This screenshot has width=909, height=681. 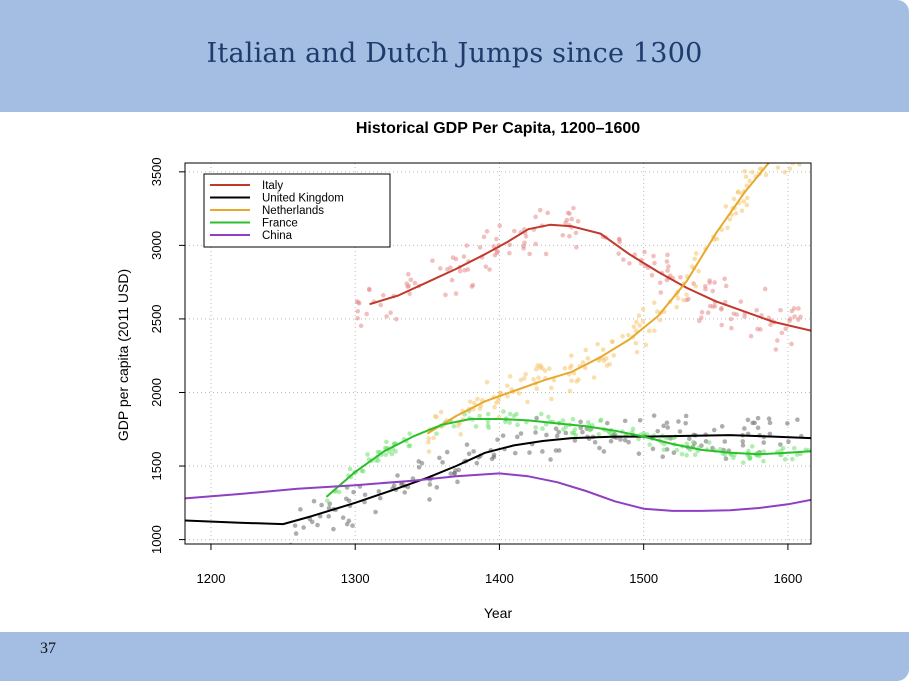 What do you see at coordinates (303, 199) in the screenshot?
I see `legend-label: United Kingdom` at bounding box center [303, 199].